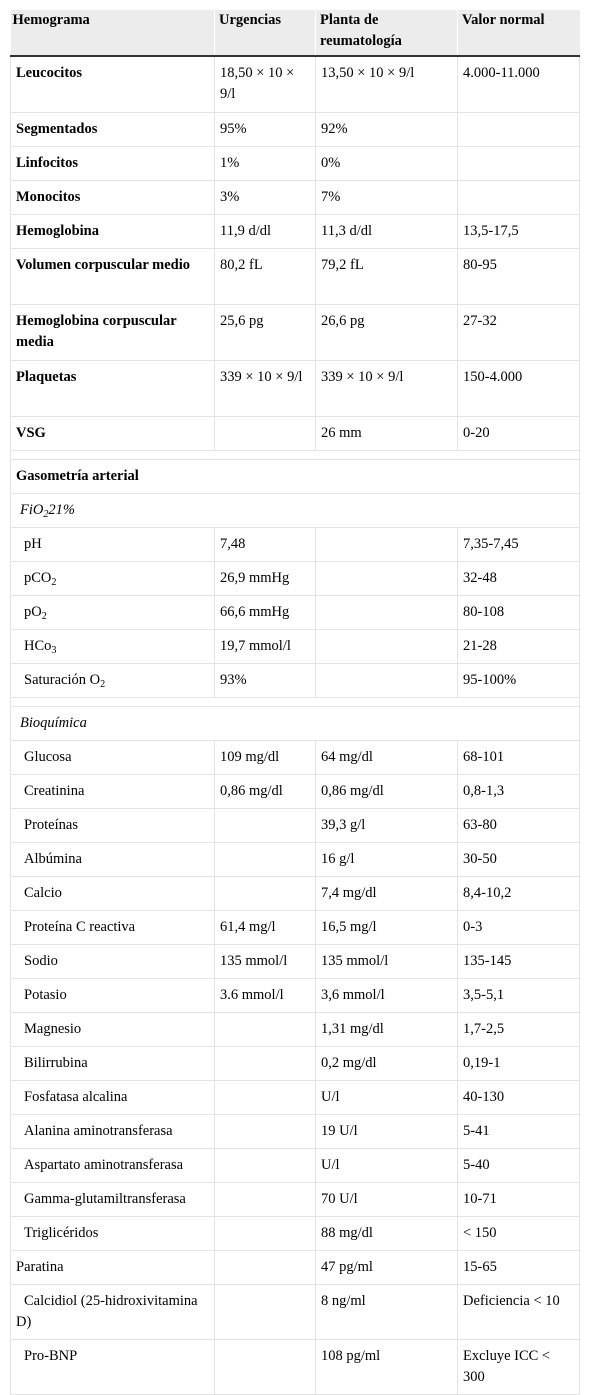 The image size is (590, 1395). Describe the element at coordinates (386, 757) in the screenshot. I see `cell-planta: 64 mg/dl` at that location.